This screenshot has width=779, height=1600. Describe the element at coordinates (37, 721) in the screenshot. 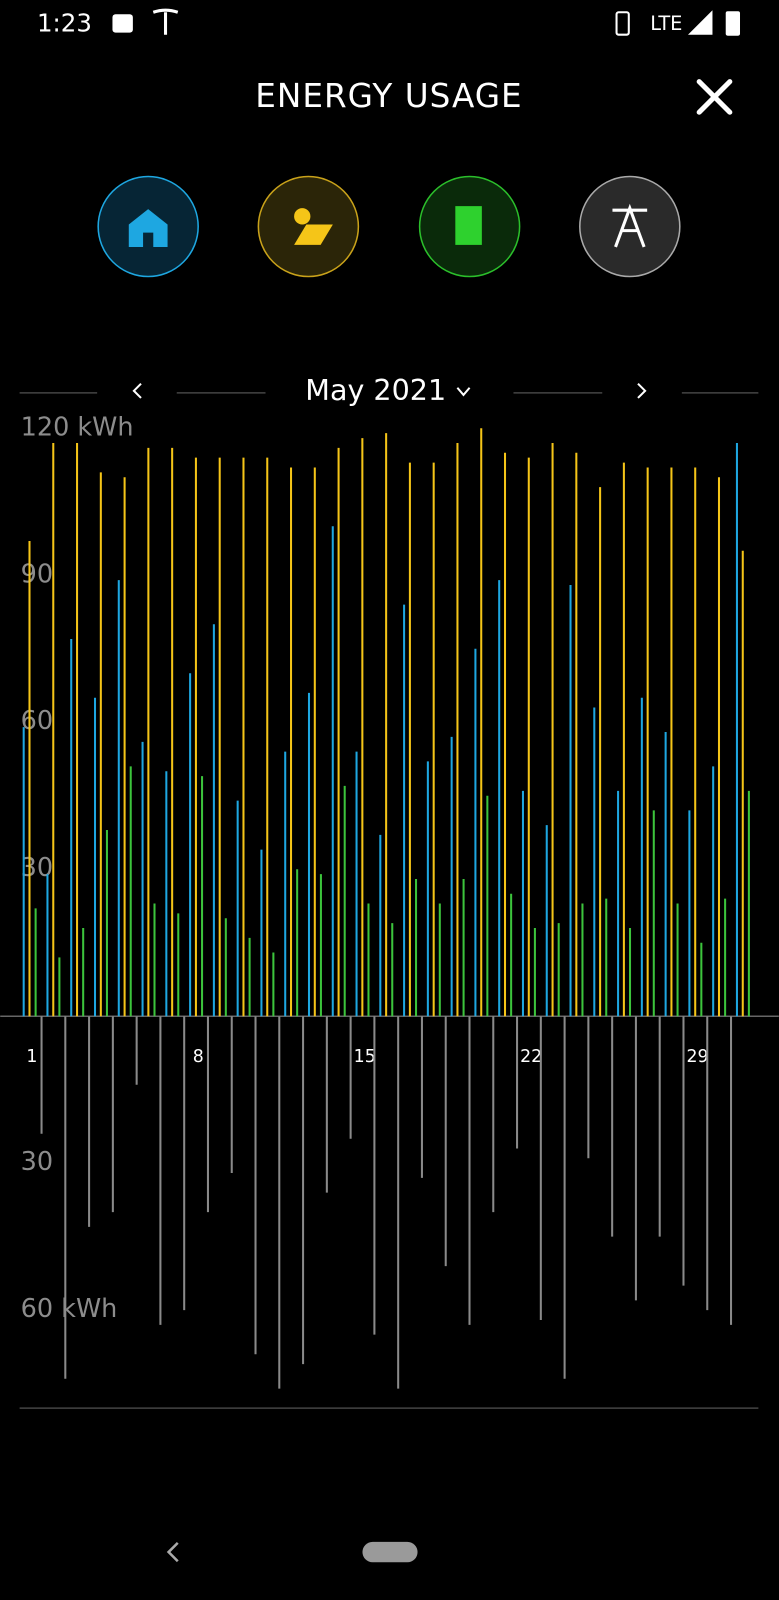

I see `y-tick-label: 60` at that location.